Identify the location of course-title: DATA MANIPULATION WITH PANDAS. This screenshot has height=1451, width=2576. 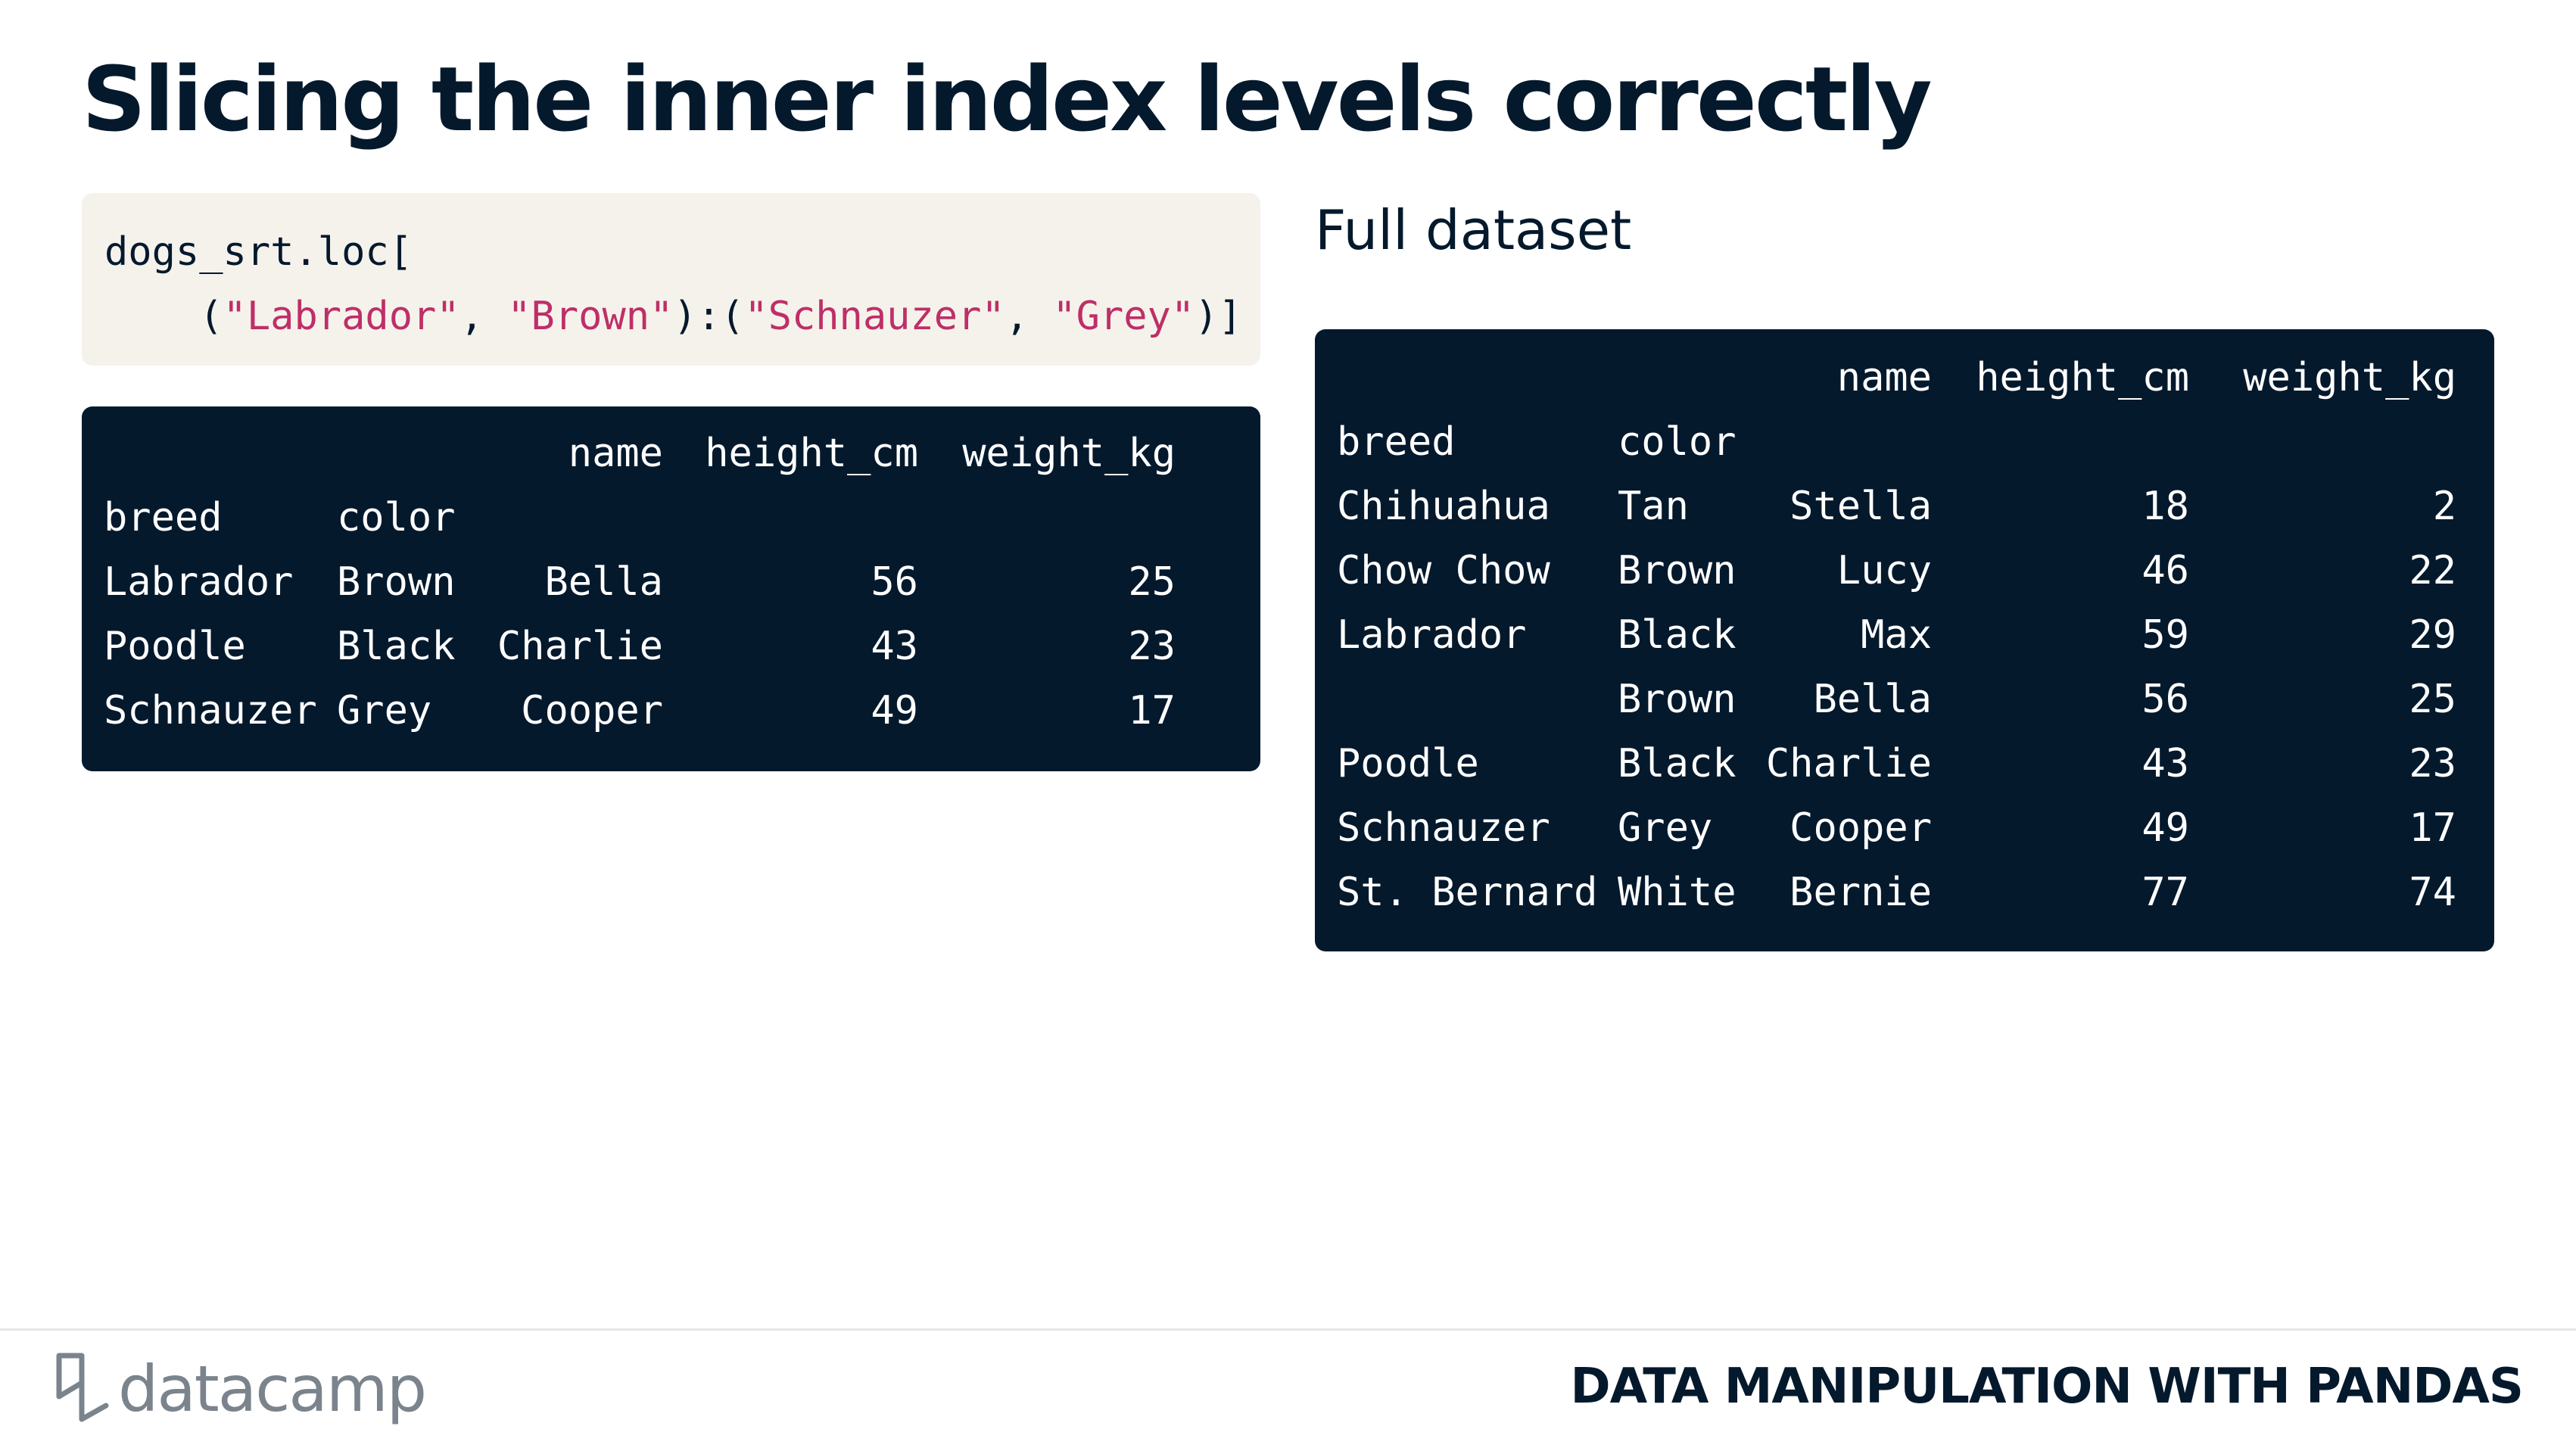
(2047, 1387).